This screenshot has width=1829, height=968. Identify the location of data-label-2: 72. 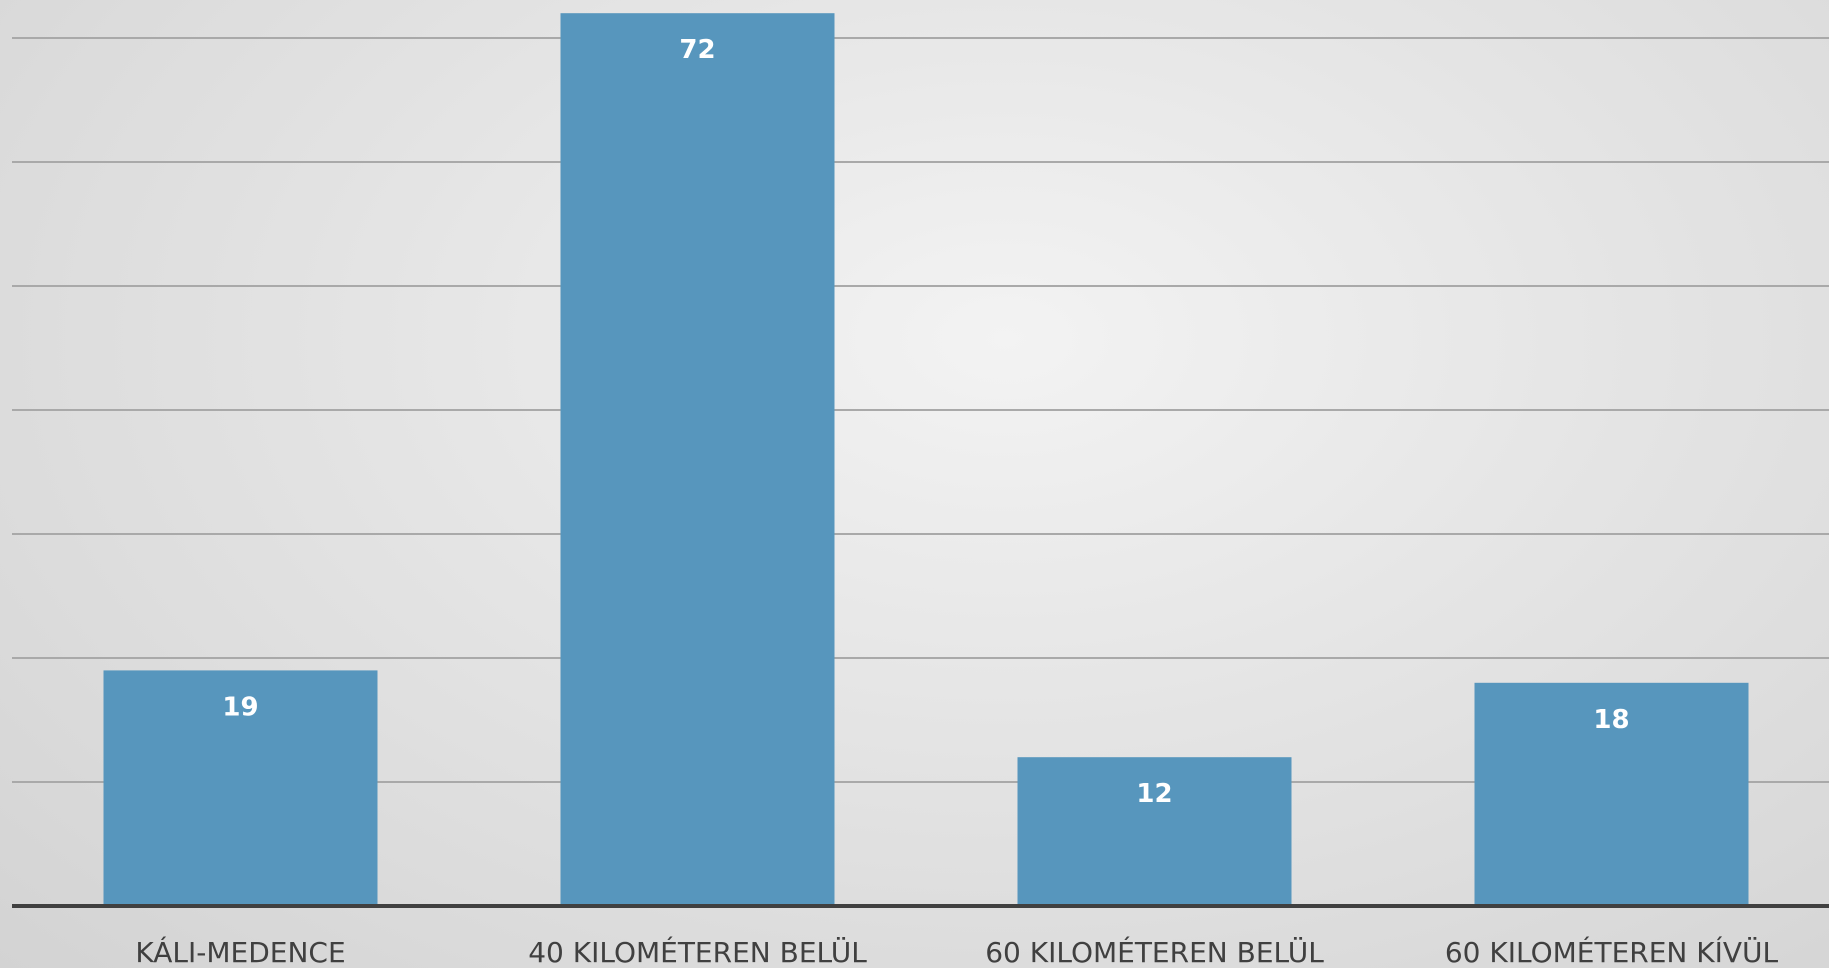
(697, 50).